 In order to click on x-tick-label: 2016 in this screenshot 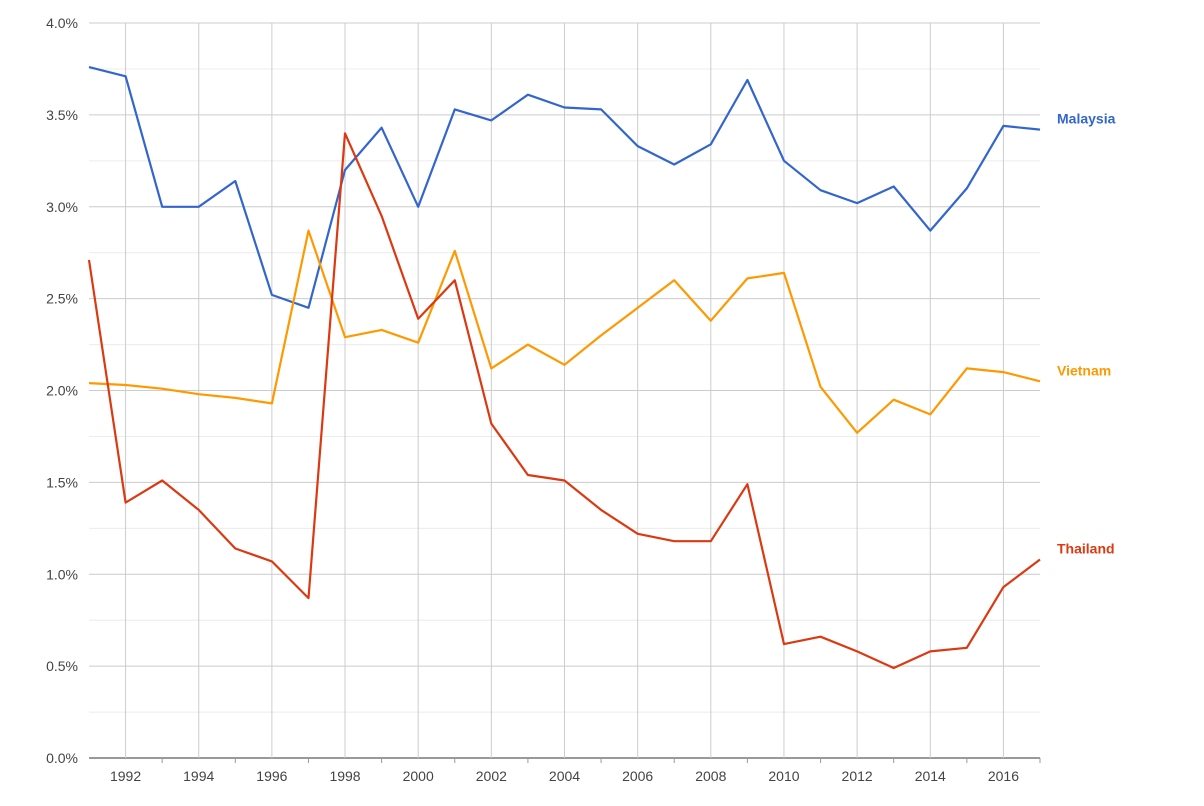, I will do `click(1003, 776)`.